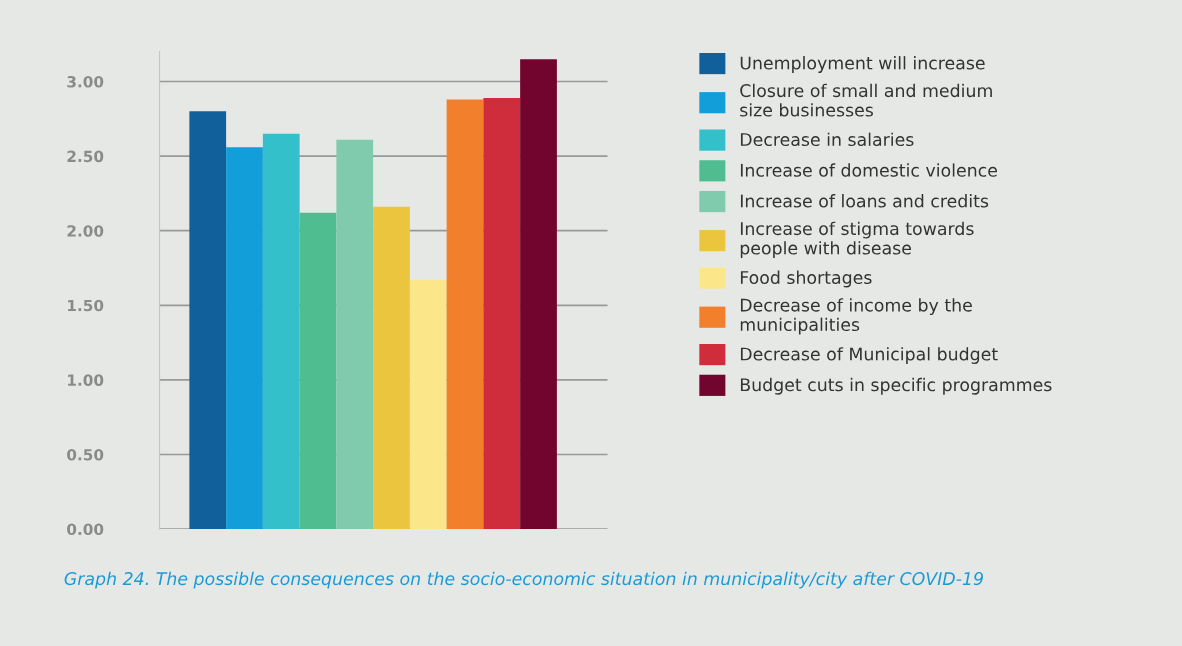 This screenshot has height=646, width=1182. What do you see at coordinates (857, 239) in the screenshot?
I see `legend-label: Increase of stigma towards people with disease` at bounding box center [857, 239].